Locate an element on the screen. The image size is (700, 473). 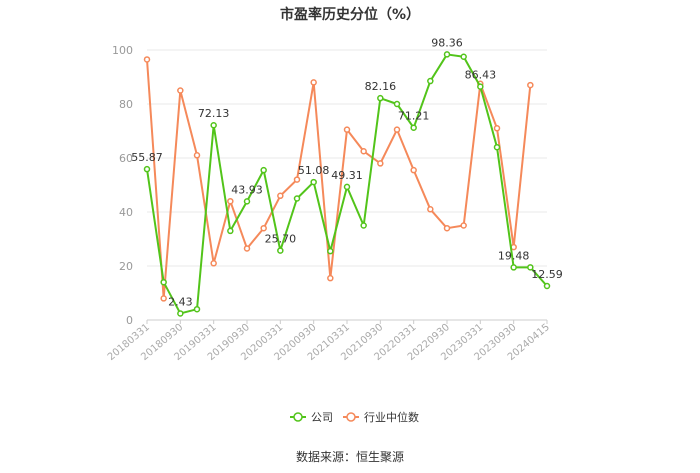
y-tick-label: 0 is located at coordinates (129, 320).